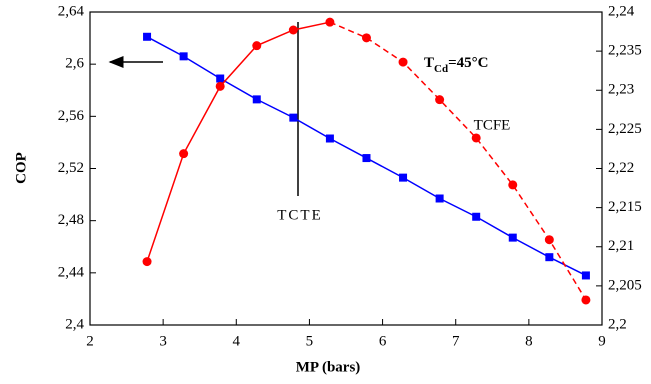  Describe the element at coordinates (383, 341) in the screenshot. I see `x-tick-label: 6` at that location.